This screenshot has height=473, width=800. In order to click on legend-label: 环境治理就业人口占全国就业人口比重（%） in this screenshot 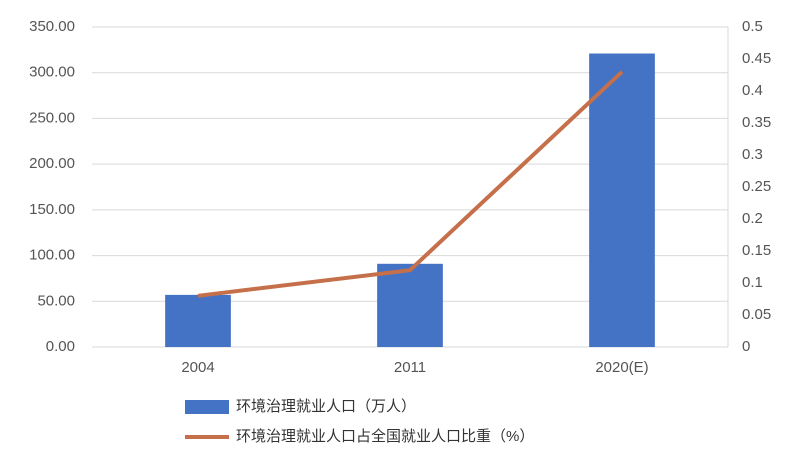, I will do `click(385, 436)`.